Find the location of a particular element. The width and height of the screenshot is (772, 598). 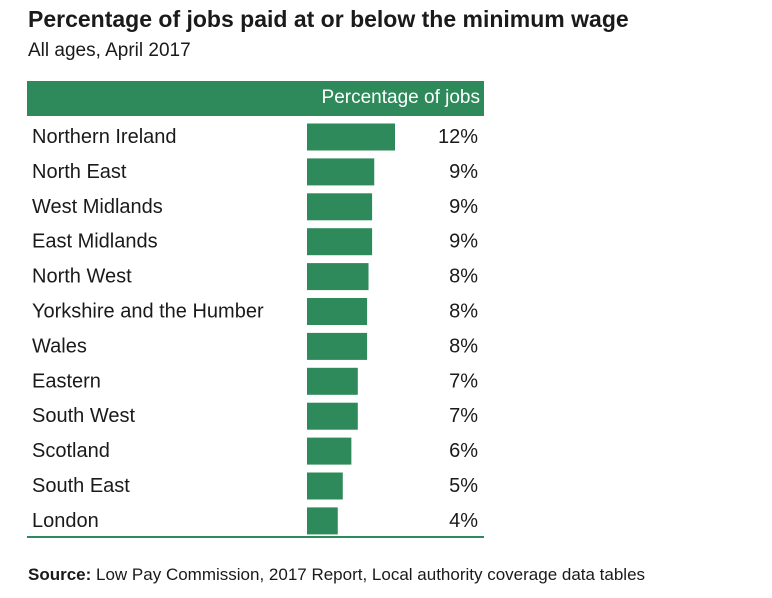

category-label: Yorkshire and the Humber is located at coordinates (148, 312).